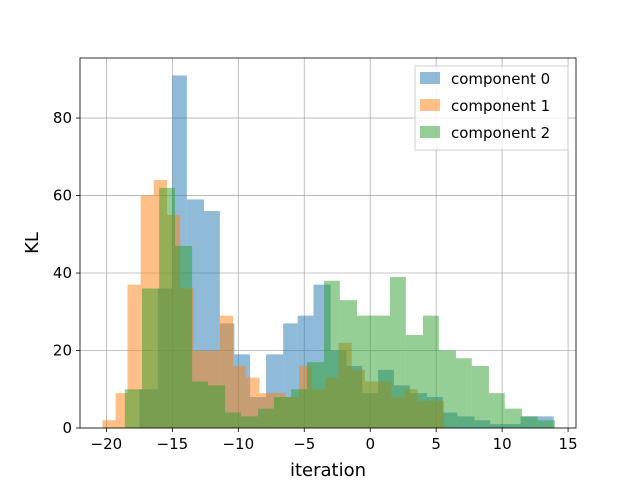 This screenshot has width=640, height=480. What do you see at coordinates (500, 133) in the screenshot?
I see `legend-label-2: component 2` at bounding box center [500, 133].